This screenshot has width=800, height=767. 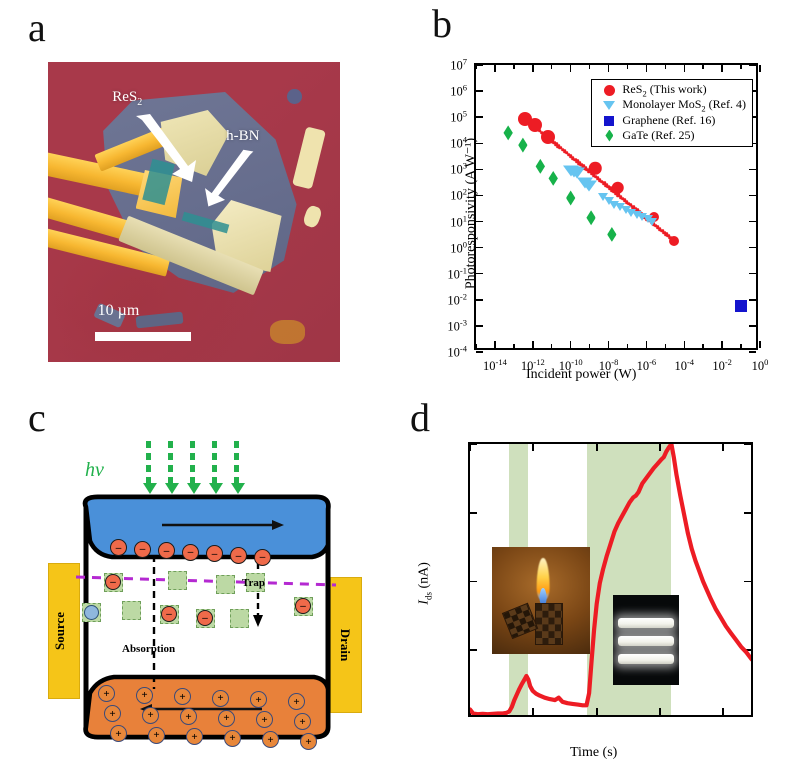 I want to click on legend-label: ReS2 (This work), so click(x=664, y=90).